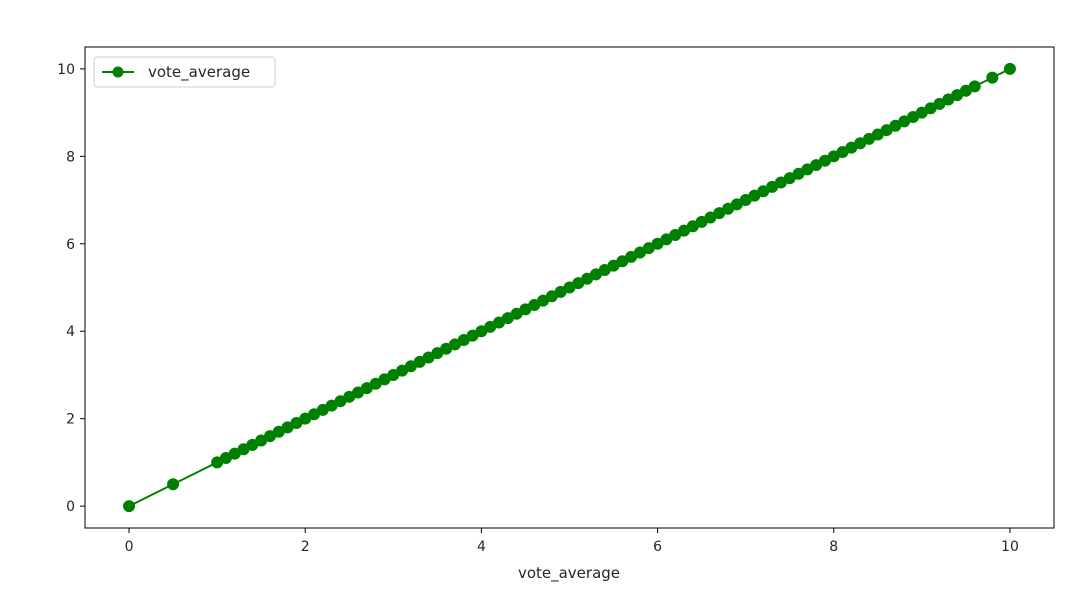 This screenshot has width=1073, height=599. I want to click on legend-box, so click(184, 72).